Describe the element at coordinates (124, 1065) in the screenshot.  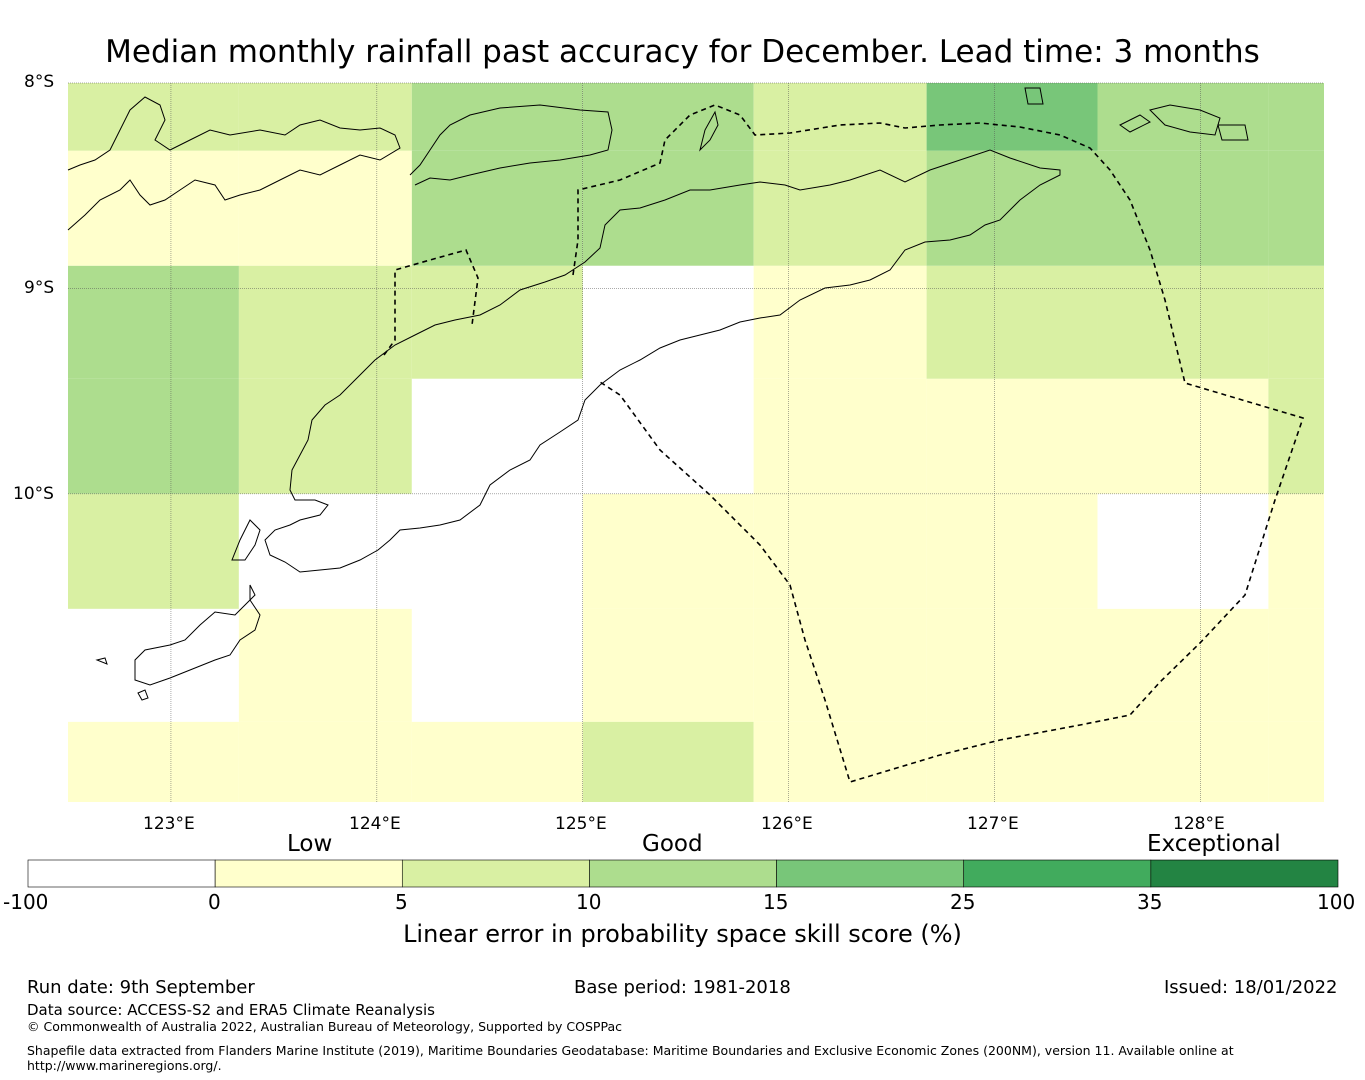
I see `shapefile-url: http://www.marineregions.org/.` at that location.